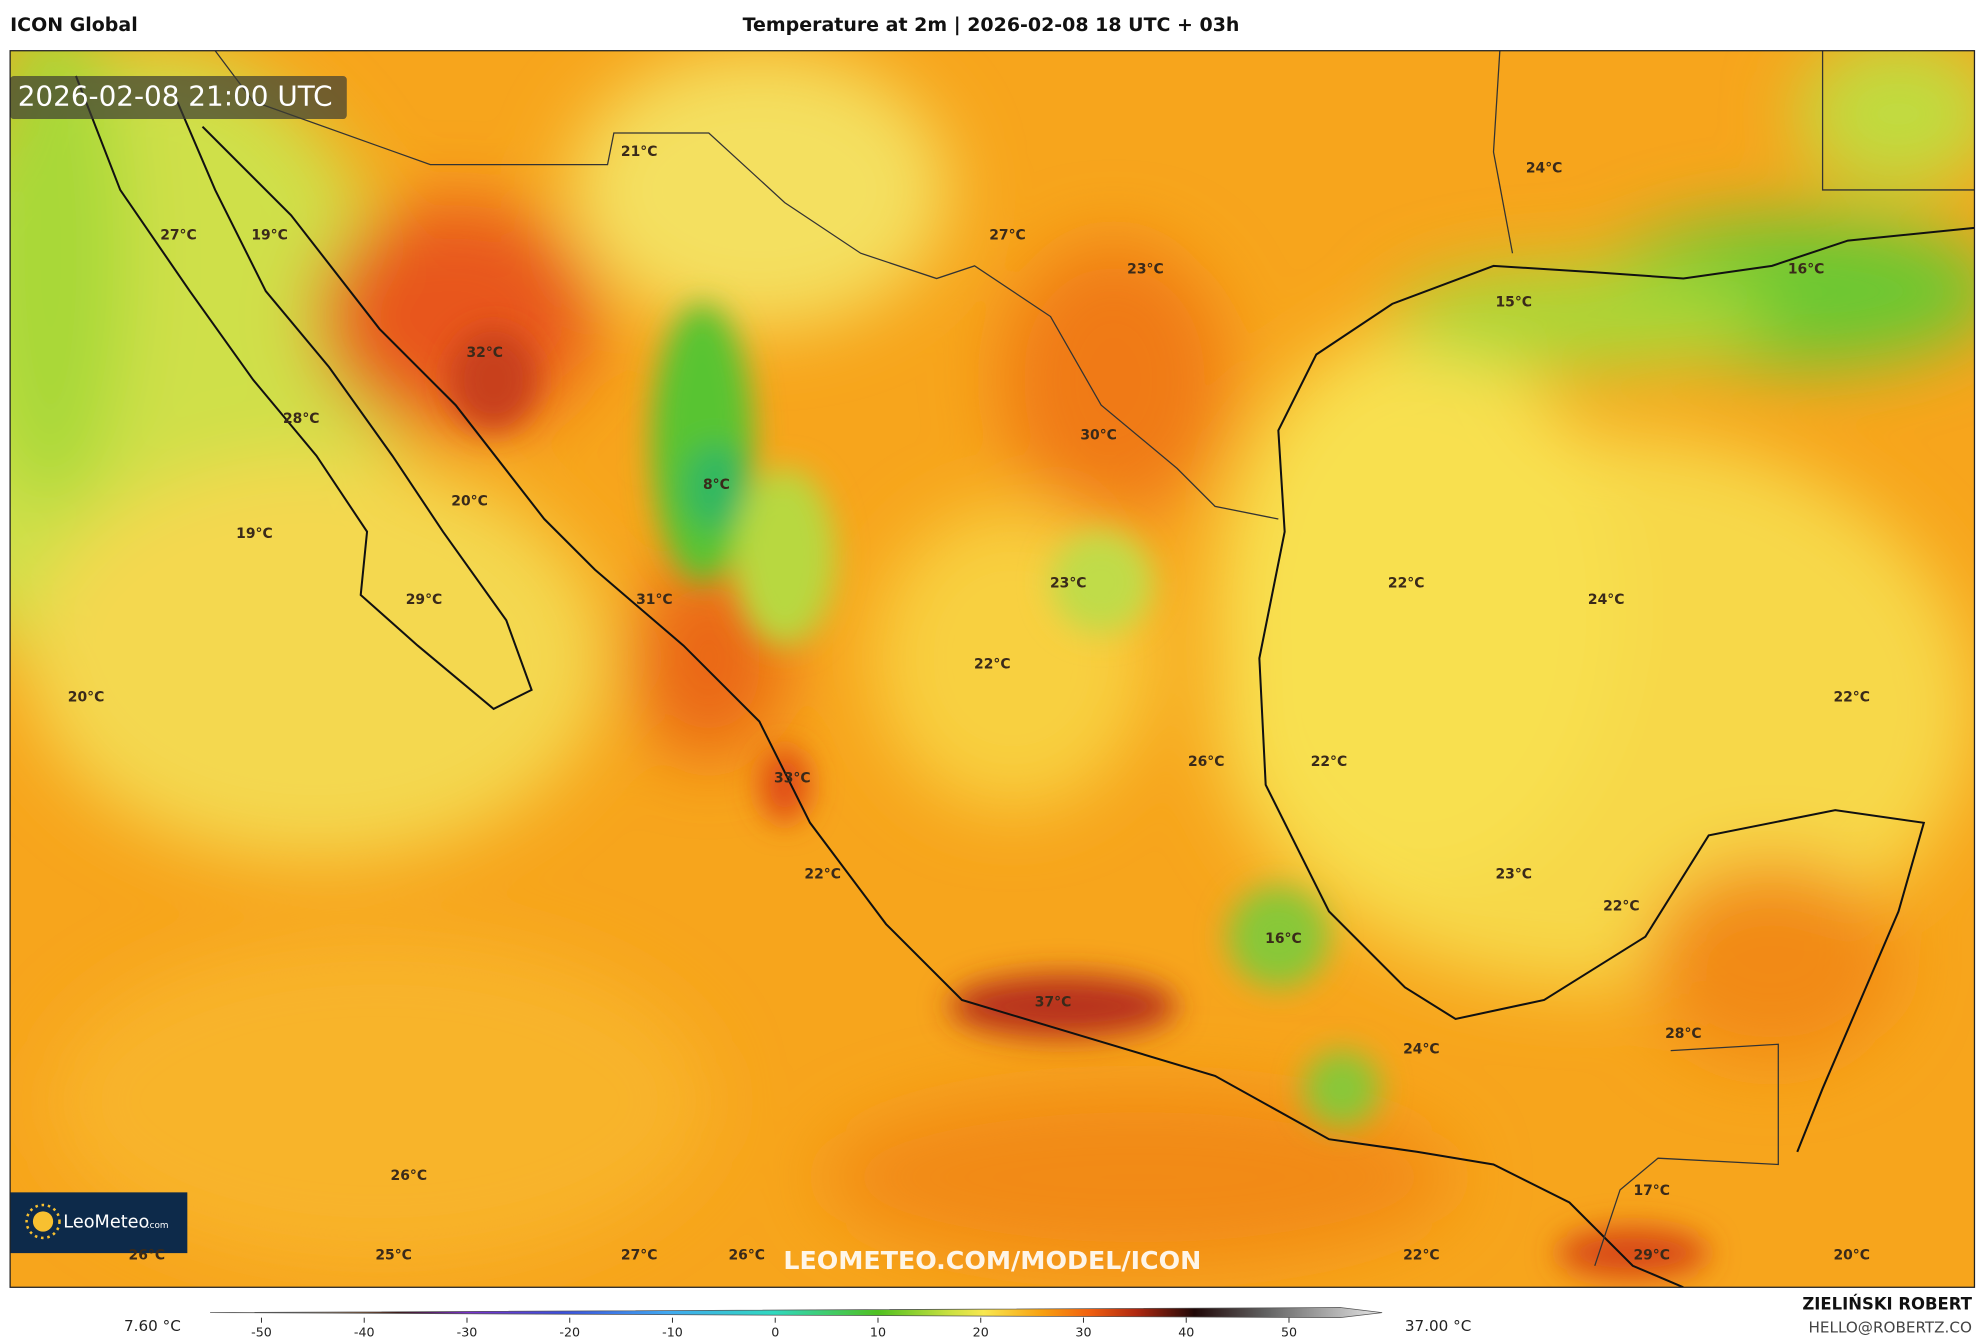 The image size is (1977, 1338). What do you see at coordinates (796, 1313) in the screenshot?
I see `colorbar-bar` at bounding box center [796, 1313].